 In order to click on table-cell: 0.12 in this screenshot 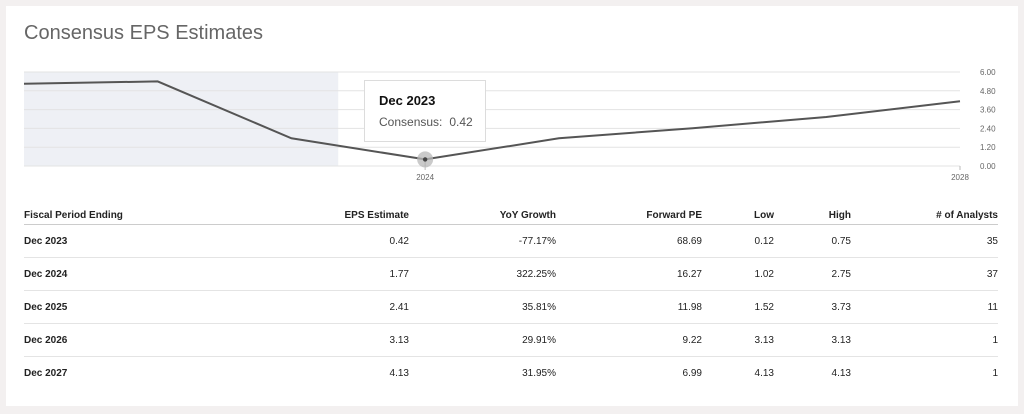, I will do `click(738, 241)`.